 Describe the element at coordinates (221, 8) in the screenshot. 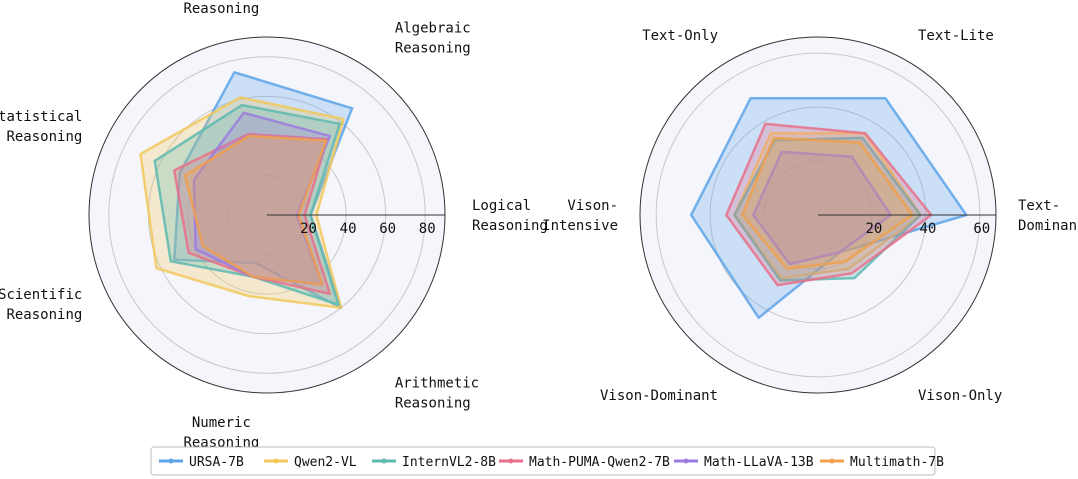

I see `category-label-geometry-reasoning: GeometryReasoning` at that location.